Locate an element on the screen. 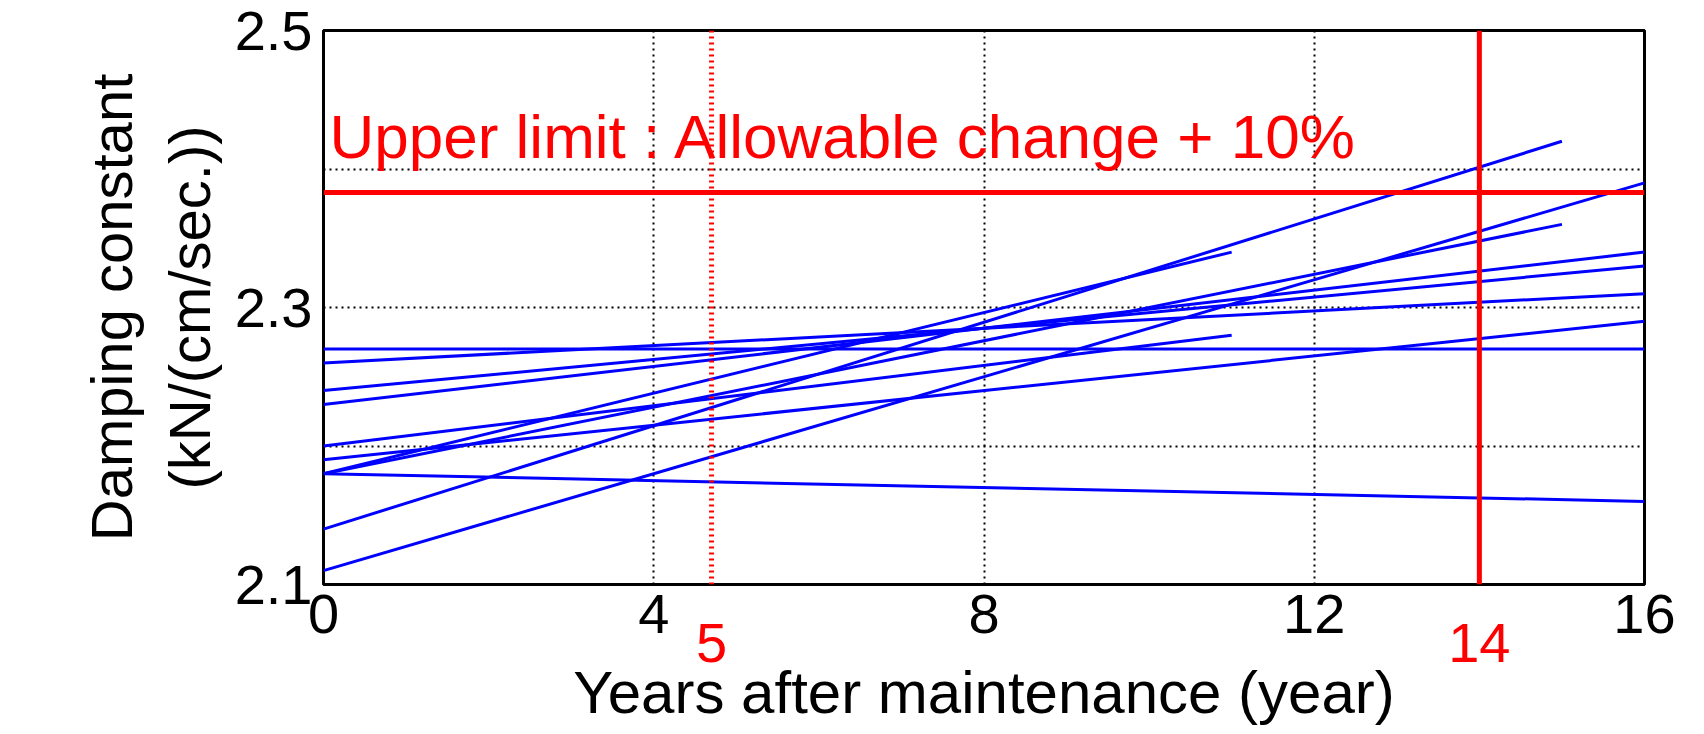 This screenshot has width=1704, height=734. y-axis-title: Damping constant (kN/(cm/sec.)) is located at coordinates (150, 307).